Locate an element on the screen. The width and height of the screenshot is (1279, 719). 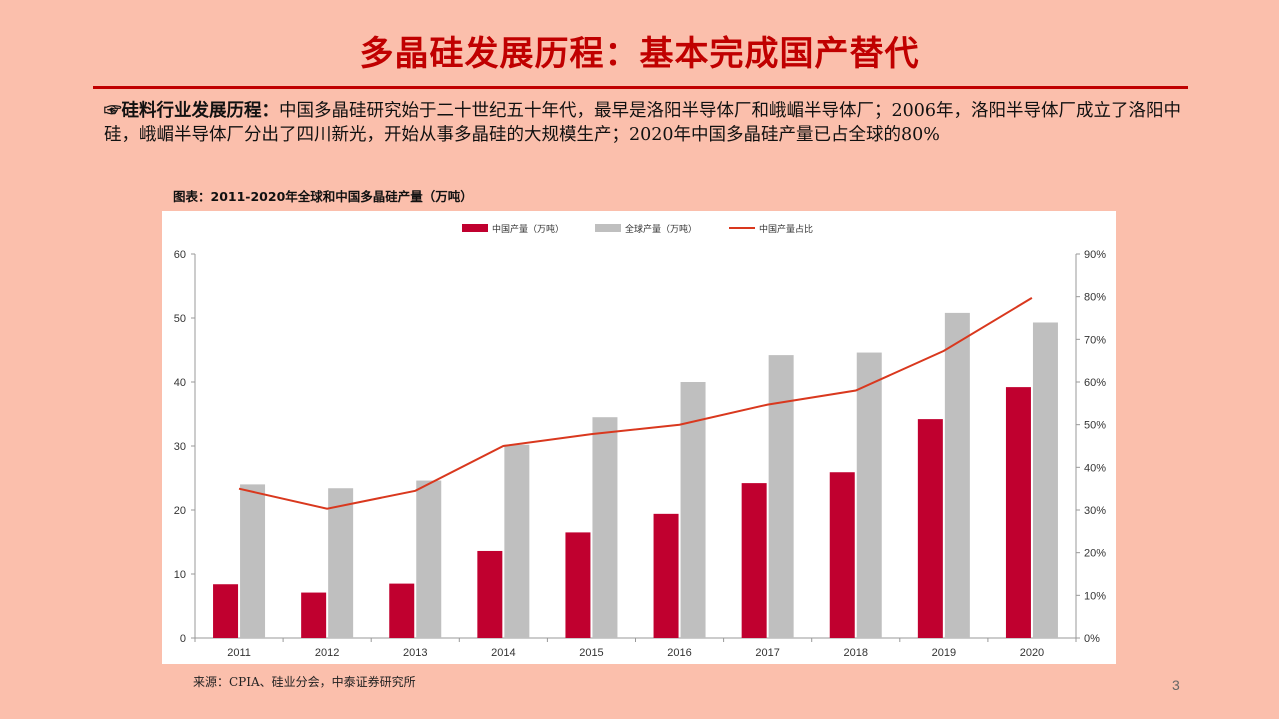
y-right-tick-label: 30% is located at coordinates (1095, 511).